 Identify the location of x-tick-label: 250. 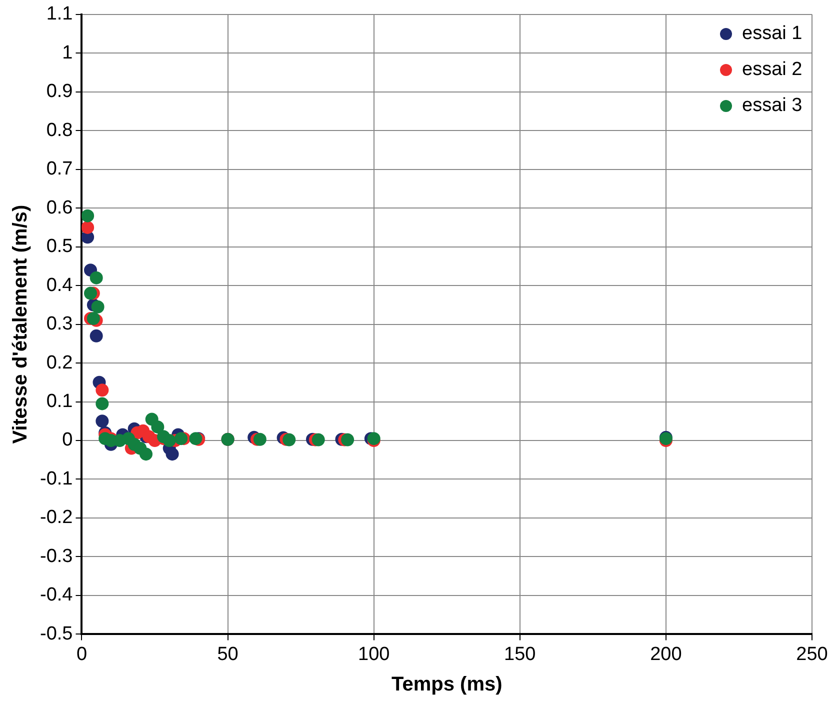
(812, 654).